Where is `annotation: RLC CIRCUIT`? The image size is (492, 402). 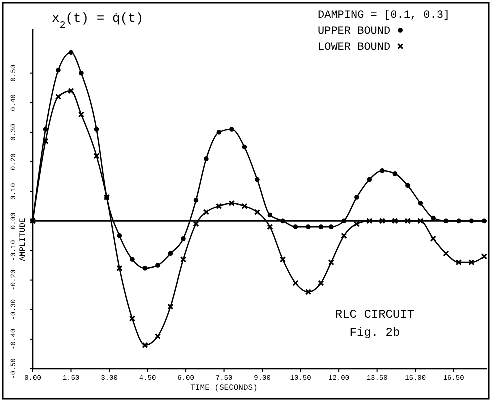
annotation: RLC CIRCUIT is located at coordinates (375, 315).